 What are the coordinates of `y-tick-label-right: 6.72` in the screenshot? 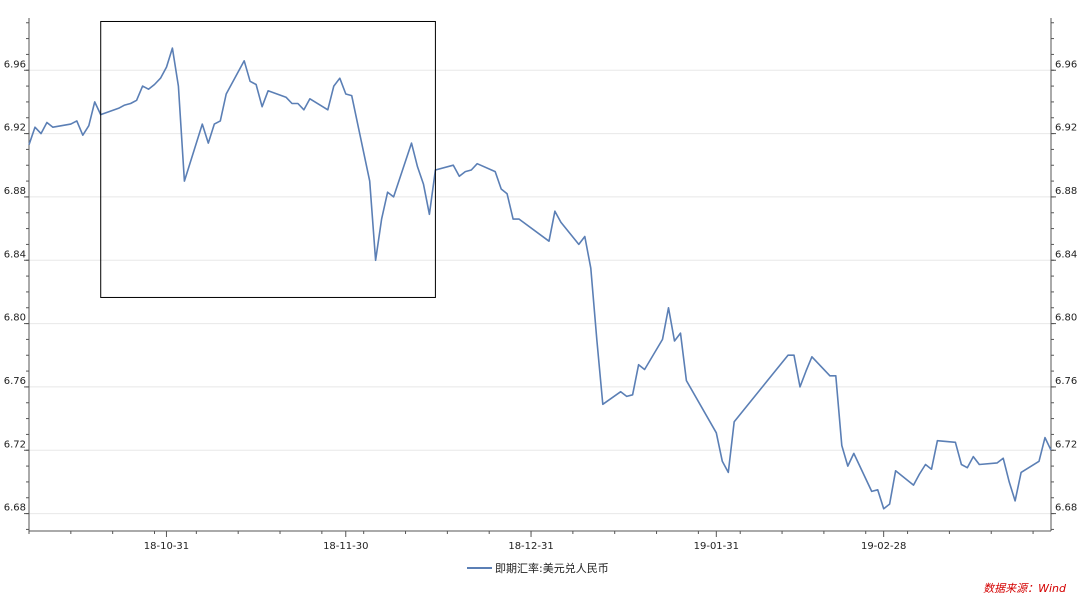 It's located at (1066, 444).